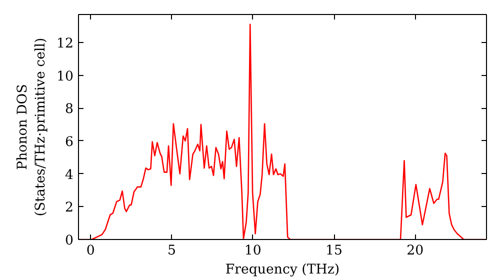 This screenshot has width=500, height=280. I want to click on y-tick-label: 10, so click(65, 76).